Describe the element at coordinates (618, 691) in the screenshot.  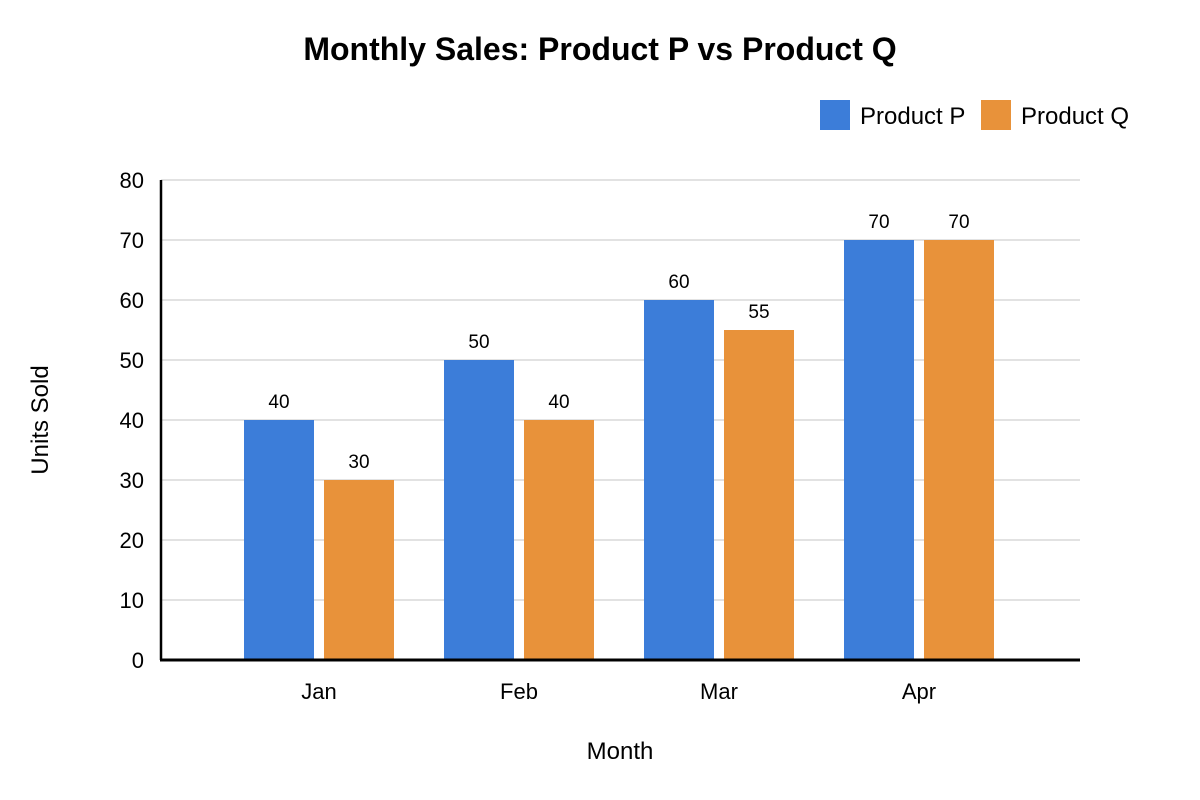
I see `x-tick-labels: Jan Feb Mar Apr` at that location.